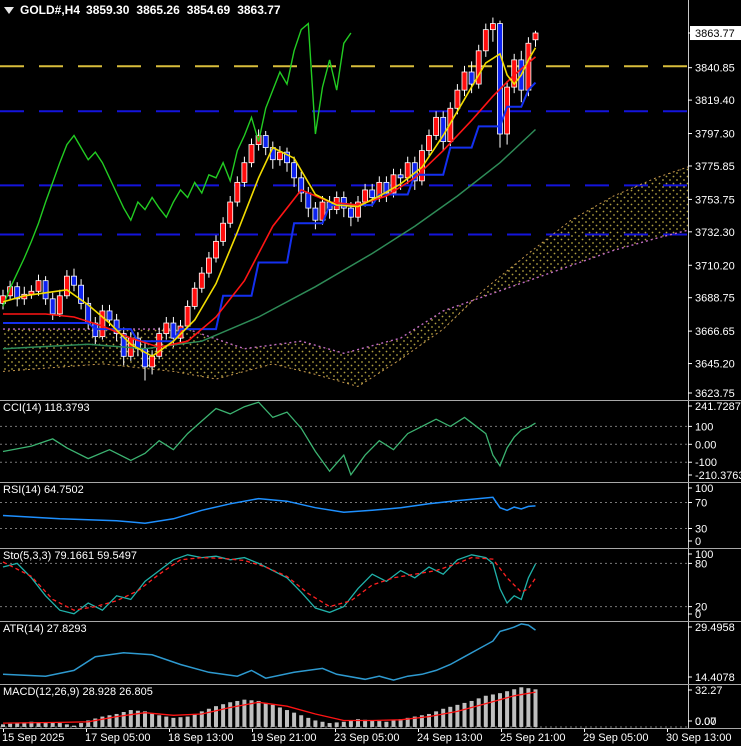  I want to click on svg-text: 0.07, so click(705, 722).